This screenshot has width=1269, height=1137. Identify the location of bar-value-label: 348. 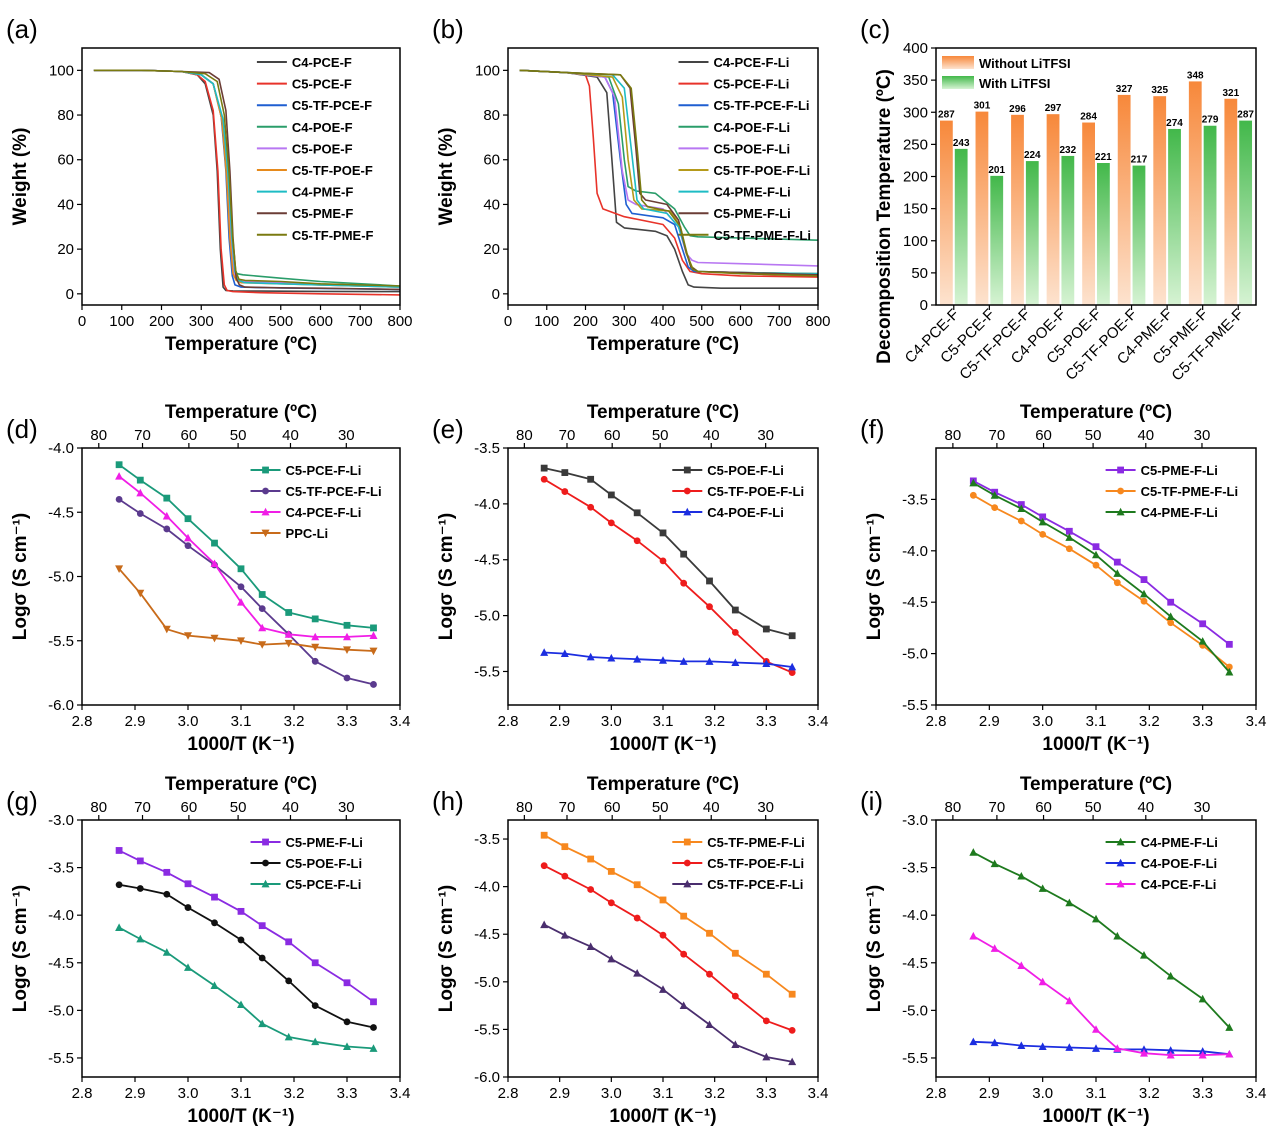
(1195, 75).